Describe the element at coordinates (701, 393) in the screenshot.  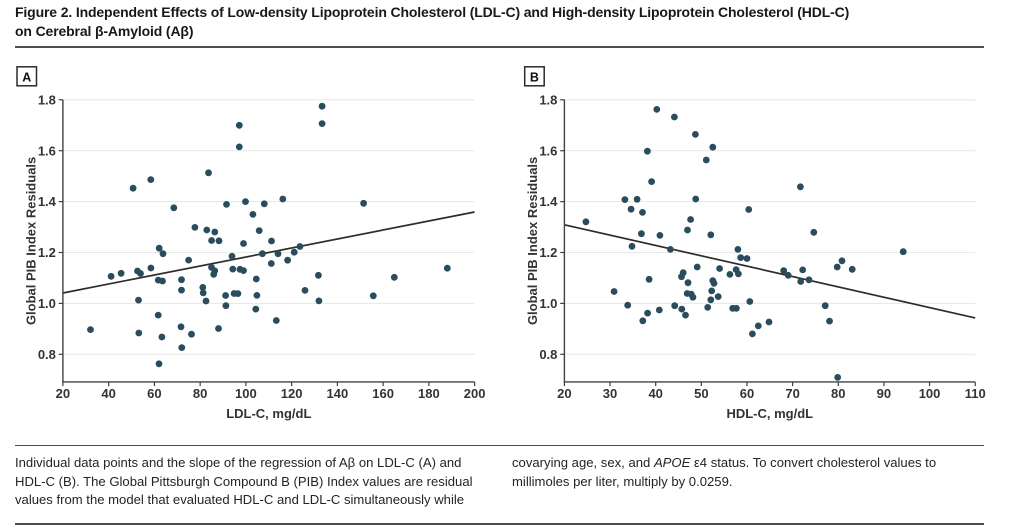
I see `svg-text: 50` at that location.